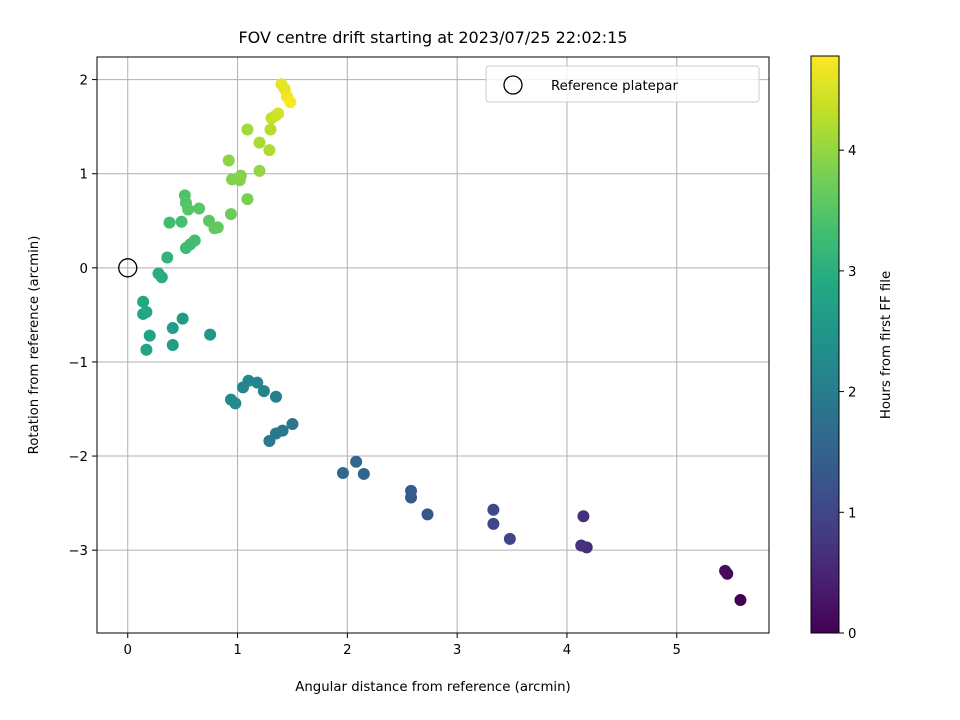  Describe the element at coordinates (614, 86) in the screenshot. I see `legend-entry: Reference platepar` at that location.